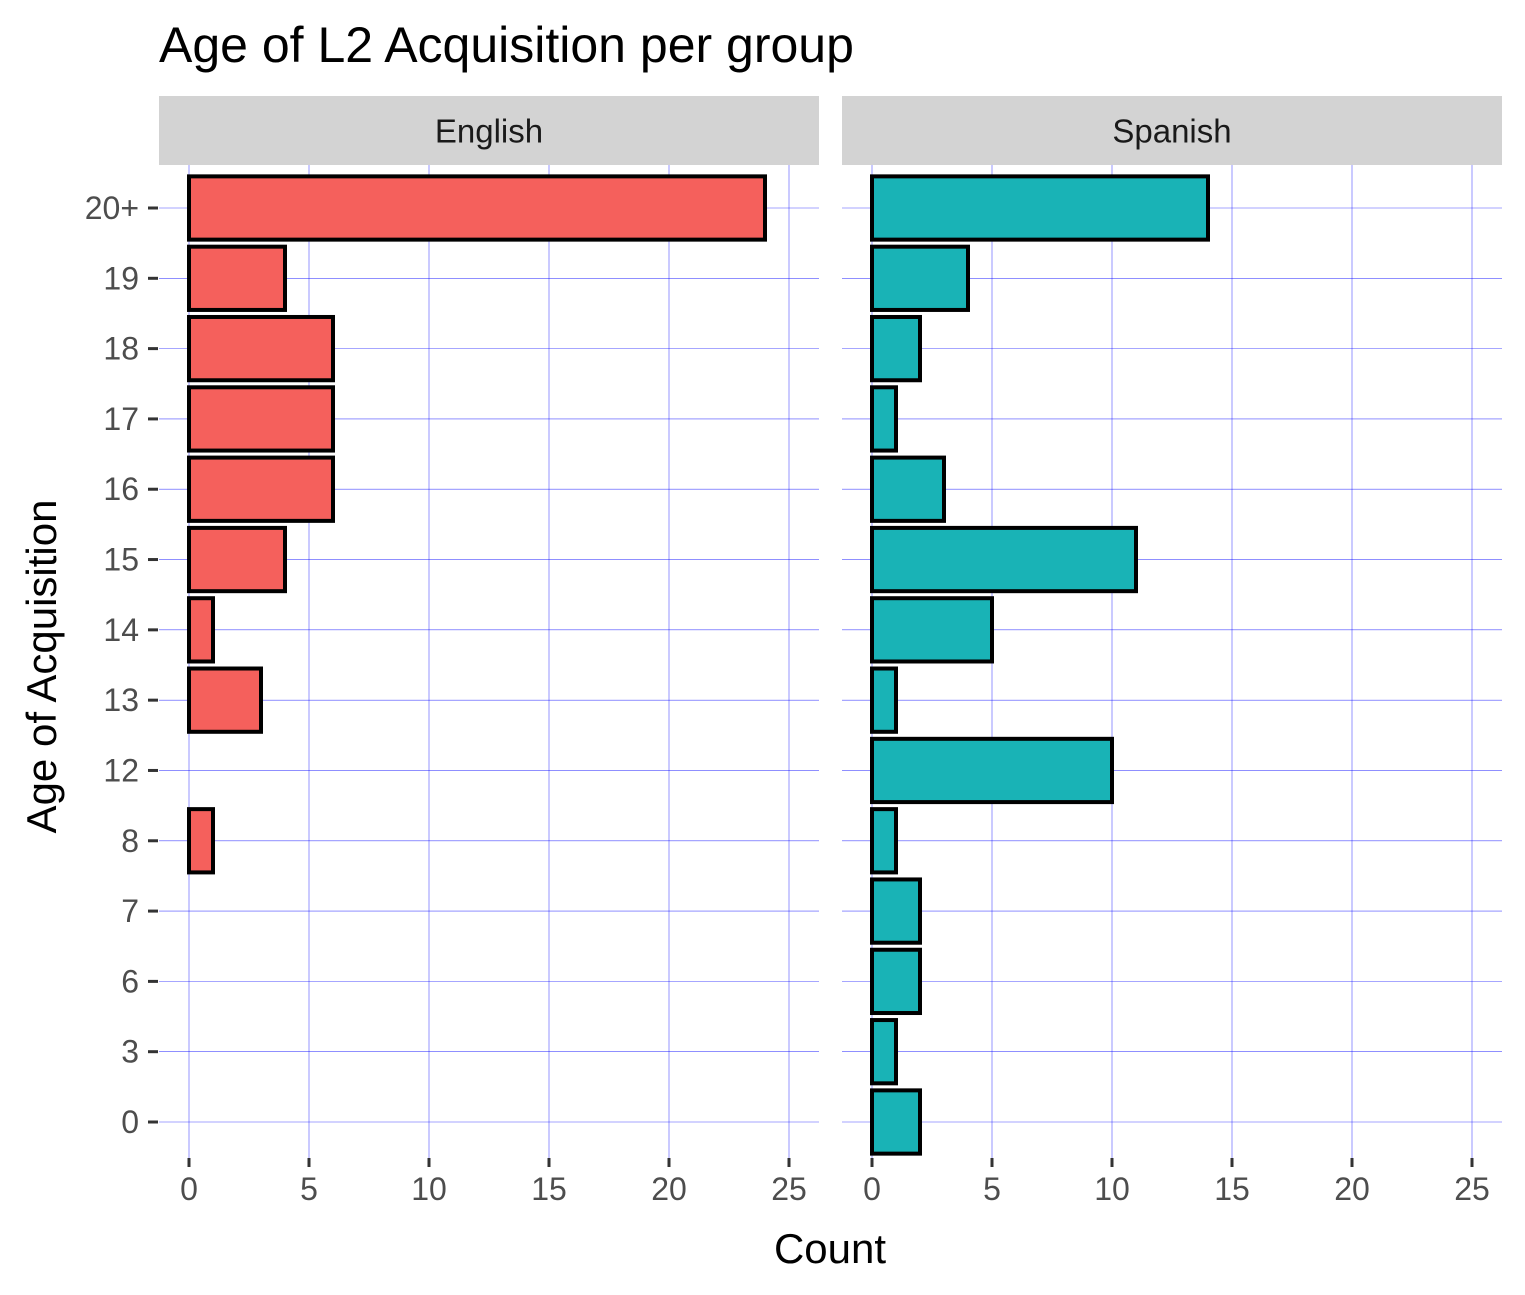 This screenshot has width=1525, height=1295. What do you see at coordinates (130, 841) in the screenshot?
I see `y-tick-label: 8` at bounding box center [130, 841].